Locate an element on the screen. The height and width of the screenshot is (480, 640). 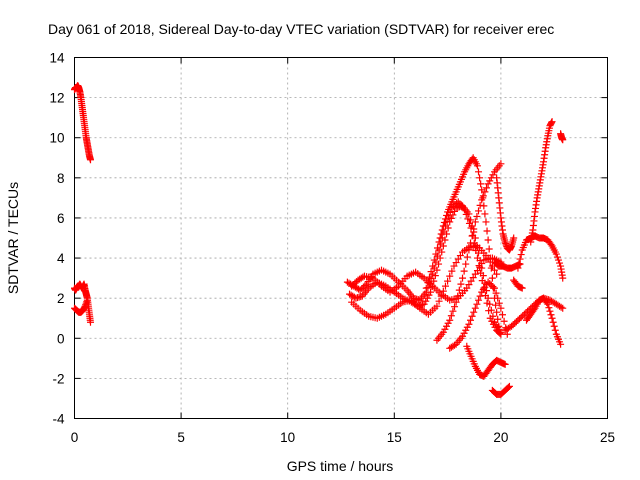
series-arc-m is located at coordinates (507, 265).